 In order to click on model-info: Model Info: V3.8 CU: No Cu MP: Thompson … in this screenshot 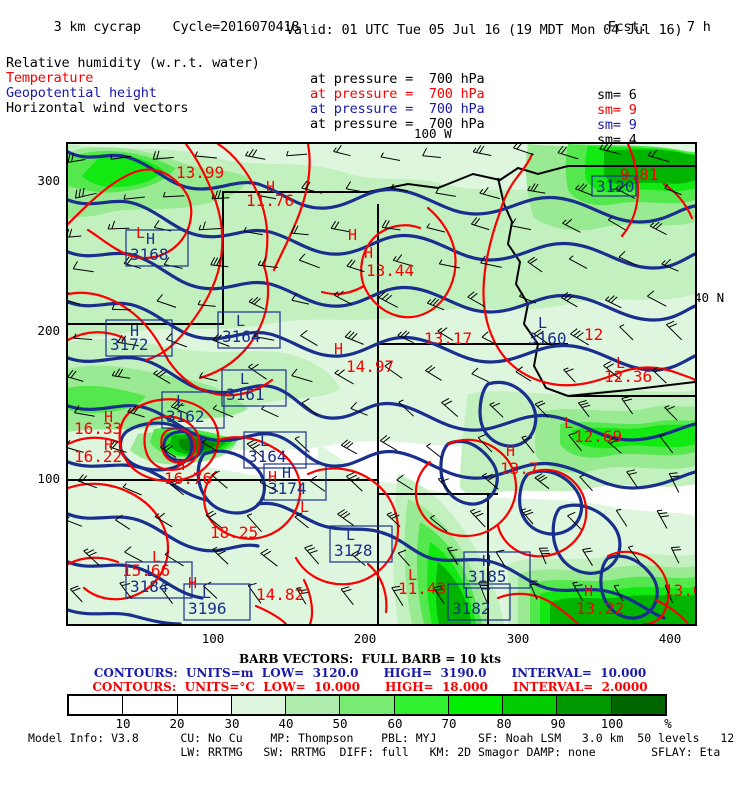, I will do `click(370, 759)`.